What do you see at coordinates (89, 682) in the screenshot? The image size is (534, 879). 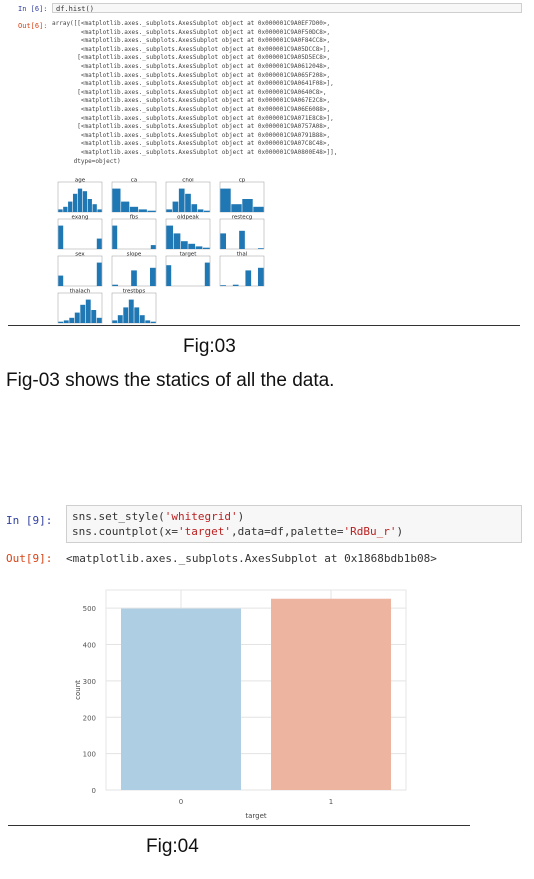 I see `y-tick-label: 300` at bounding box center [89, 682].